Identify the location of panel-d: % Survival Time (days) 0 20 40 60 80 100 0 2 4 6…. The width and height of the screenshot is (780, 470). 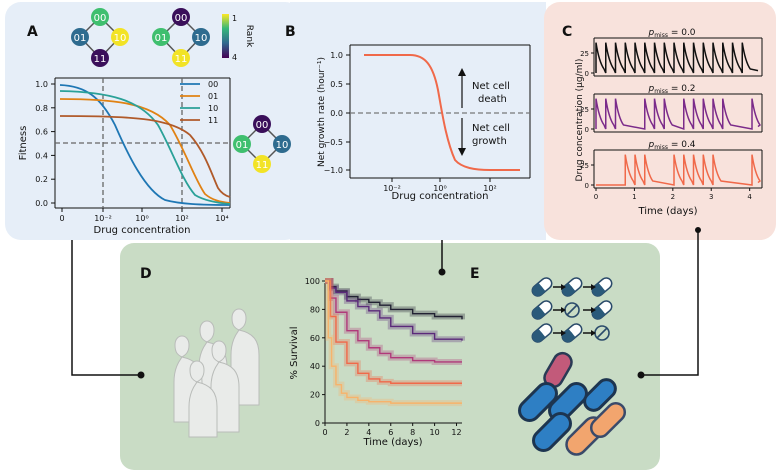
(319, 362).